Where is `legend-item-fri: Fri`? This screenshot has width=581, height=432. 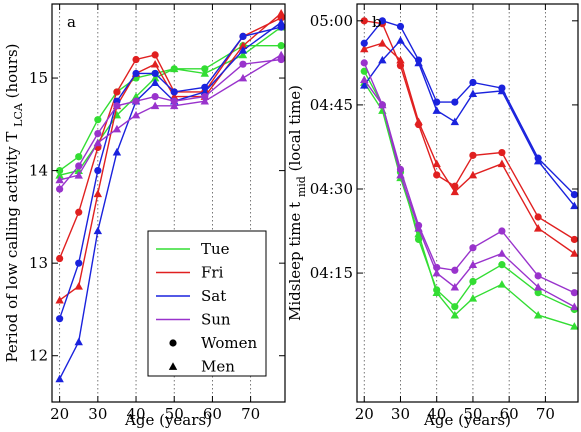 legend-item-fri: Fri is located at coordinates (190, 273).